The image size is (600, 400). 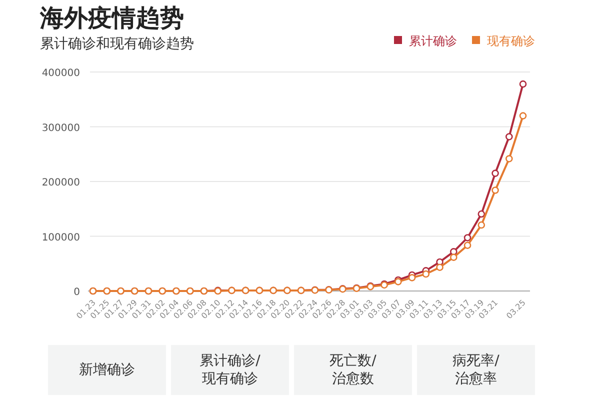 I want to click on y-tick-label: 0, so click(x=77, y=292).